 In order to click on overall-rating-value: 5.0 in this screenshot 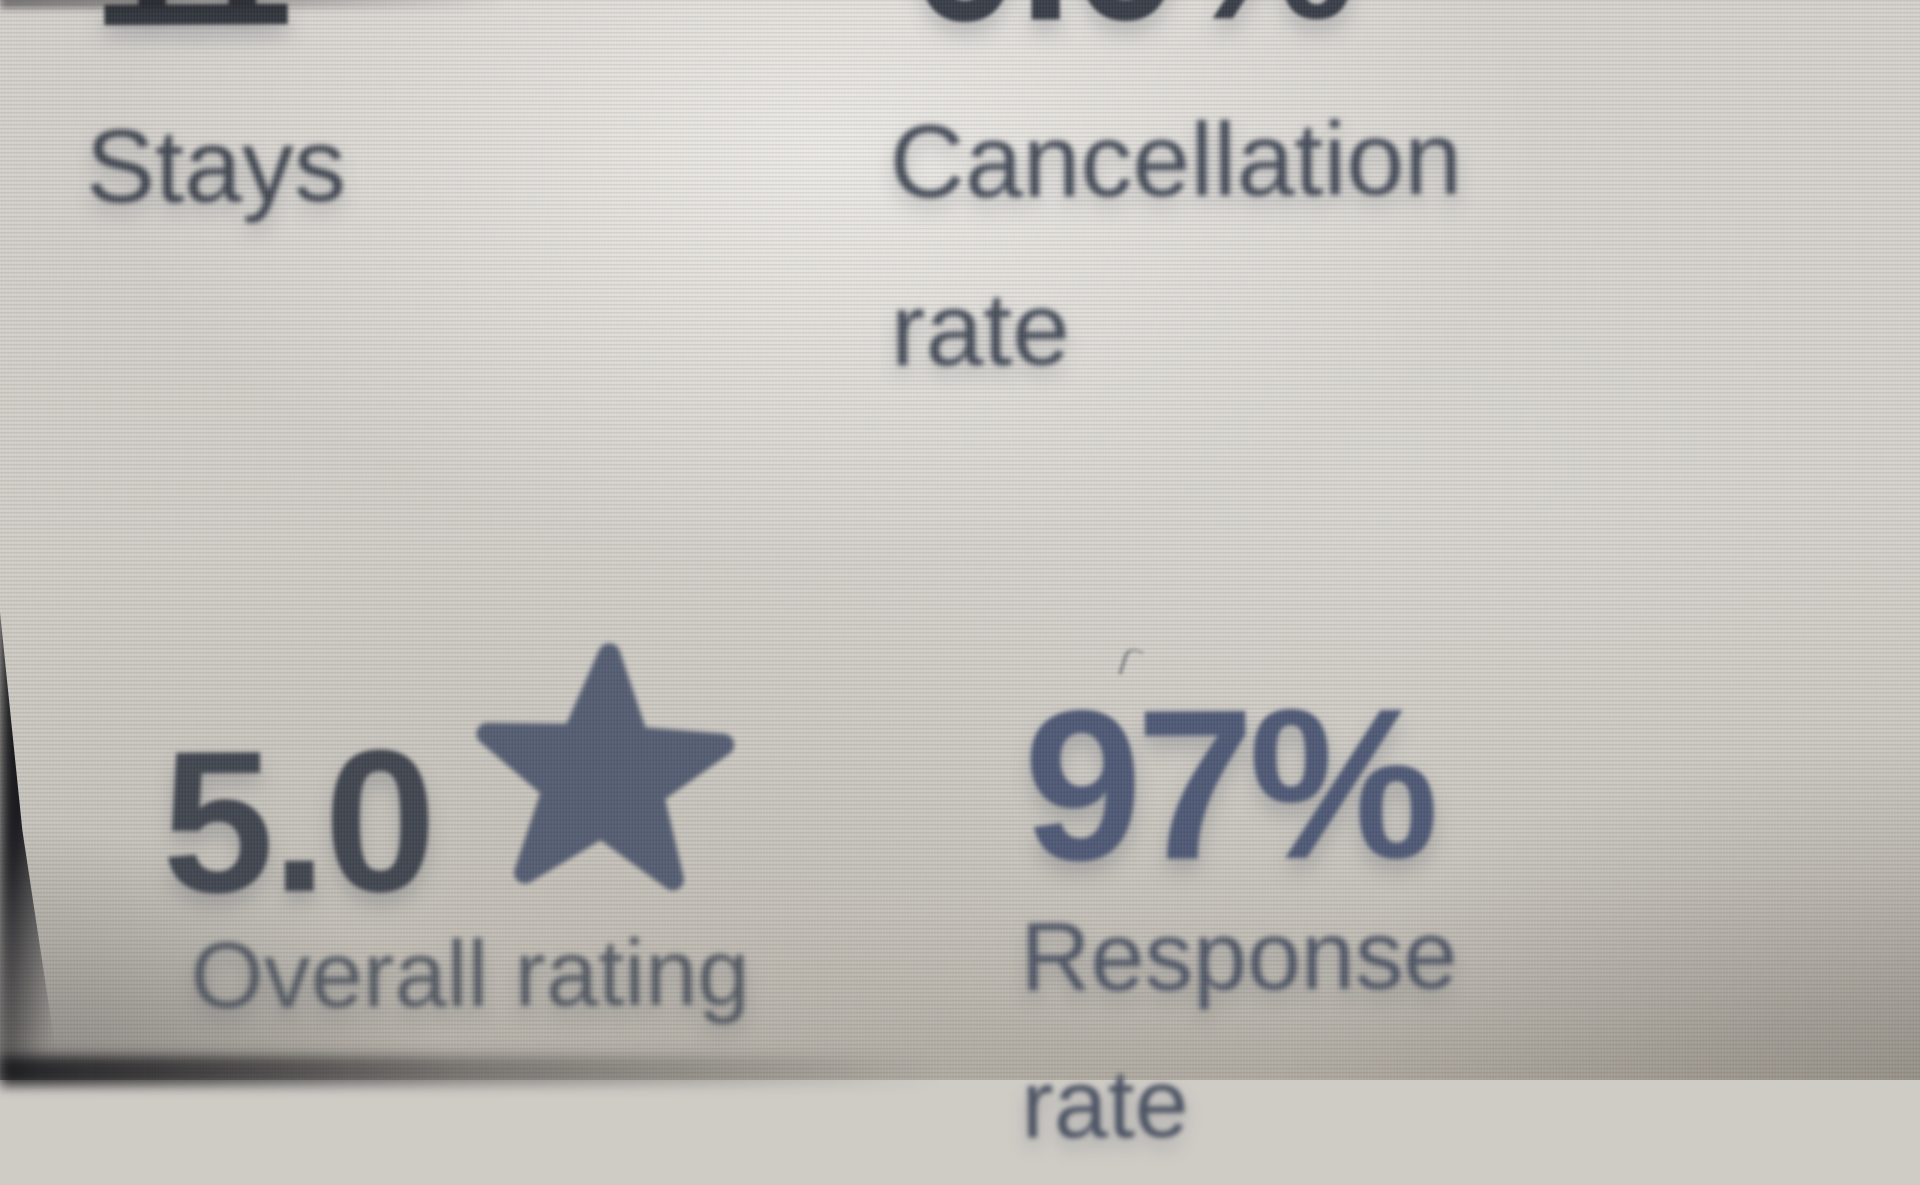, I will do `click(450, 789)`.